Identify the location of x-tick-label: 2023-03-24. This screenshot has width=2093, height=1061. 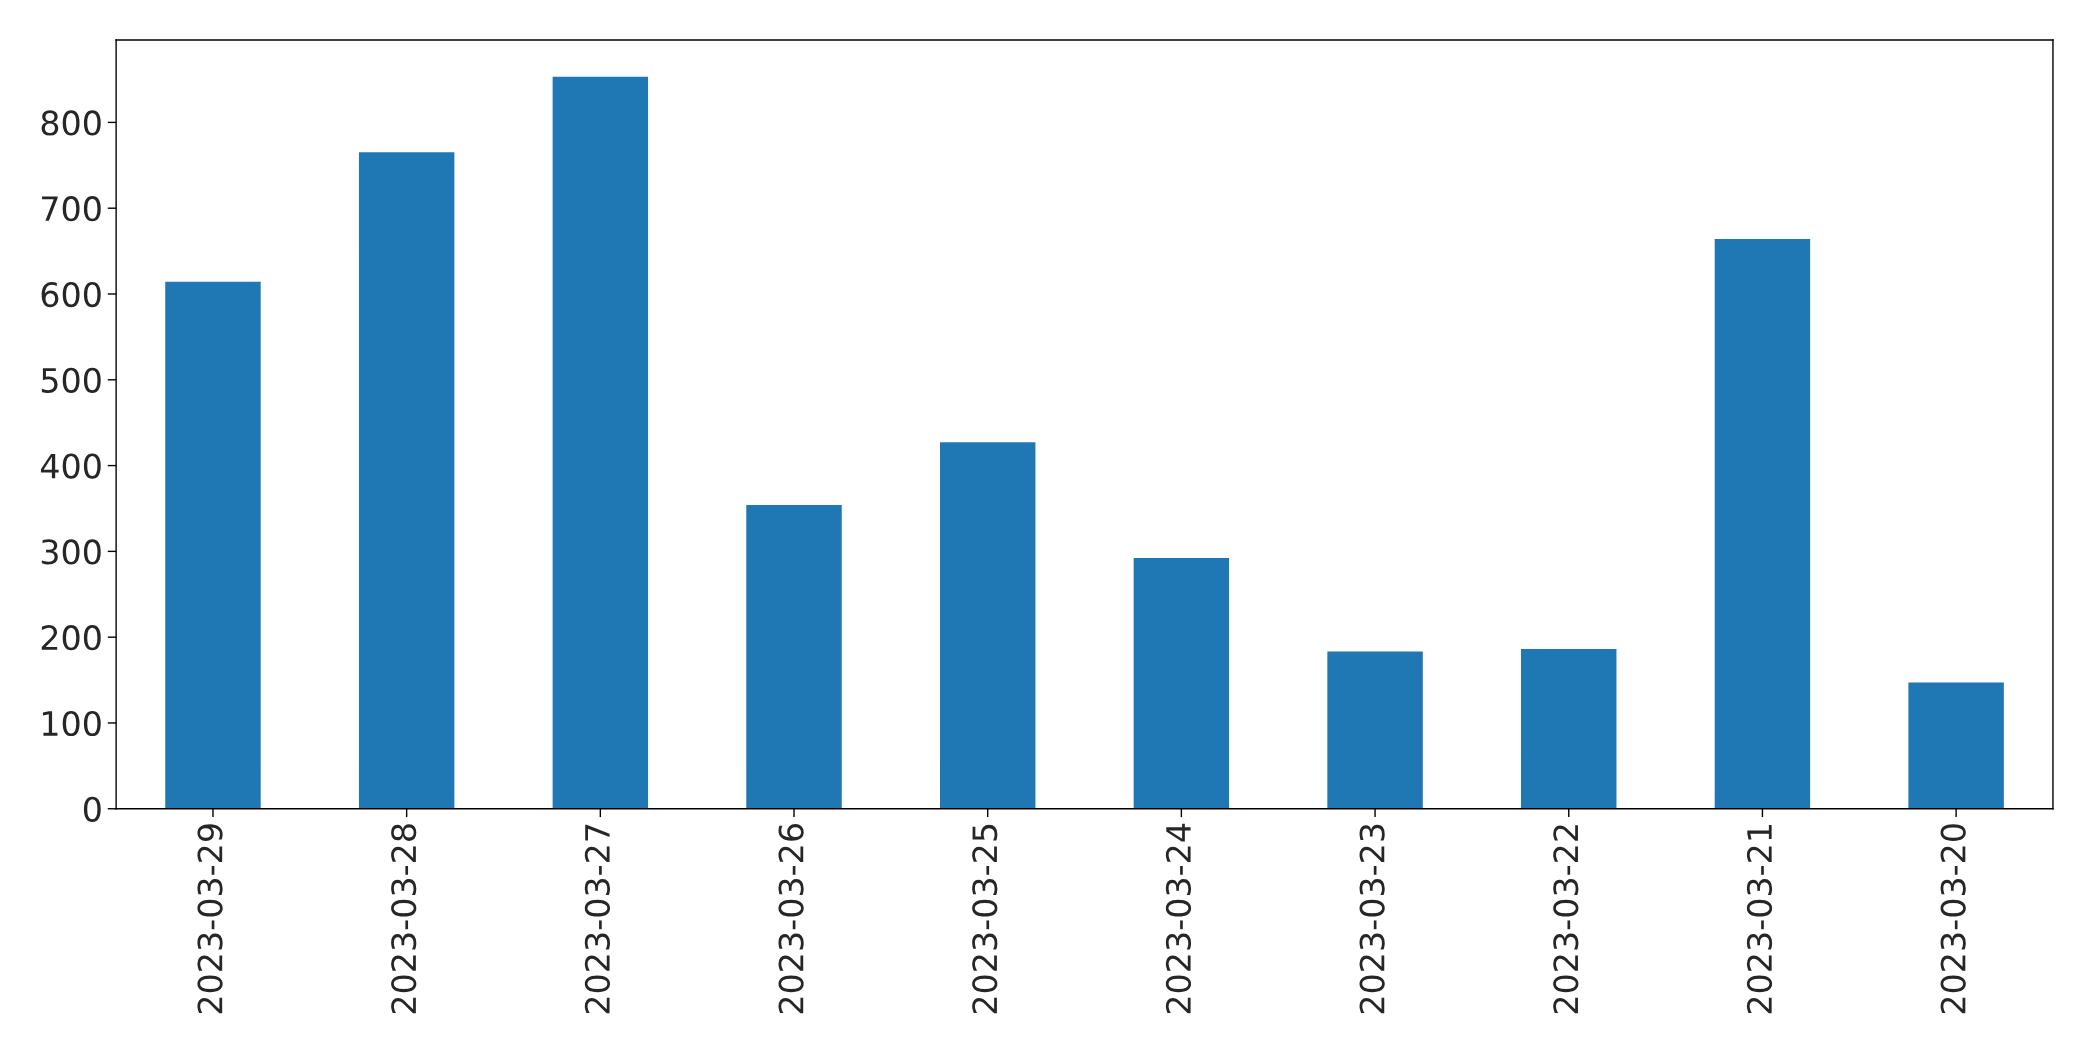
(1178, 918).